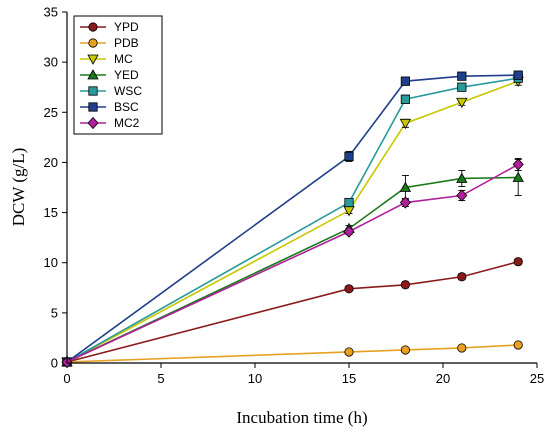 This screenshot has width=550, height=438. I want to click on y-tick-label: 15, so click(51, 212).